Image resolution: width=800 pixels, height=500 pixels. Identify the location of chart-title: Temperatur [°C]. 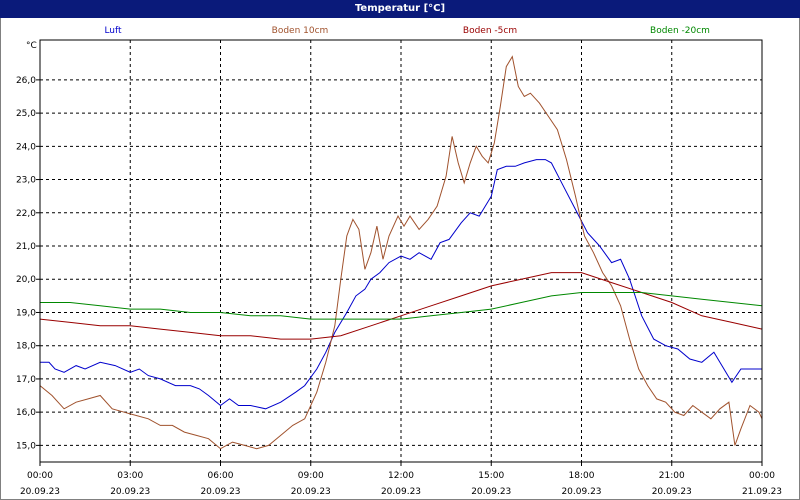
(400, 9).